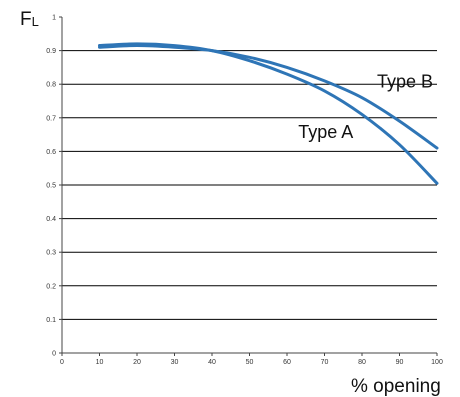 This screenshot has width=460, height=397. Describe the element at coordinates (51, 219) in the screenshot. I see `y-tick-label-4: 0.4` at that location.